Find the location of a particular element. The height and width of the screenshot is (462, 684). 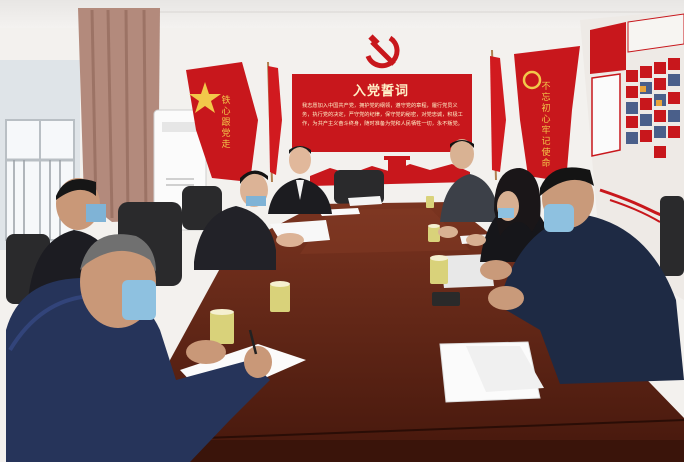

person-left-middle is located at coordinates (249, 220).